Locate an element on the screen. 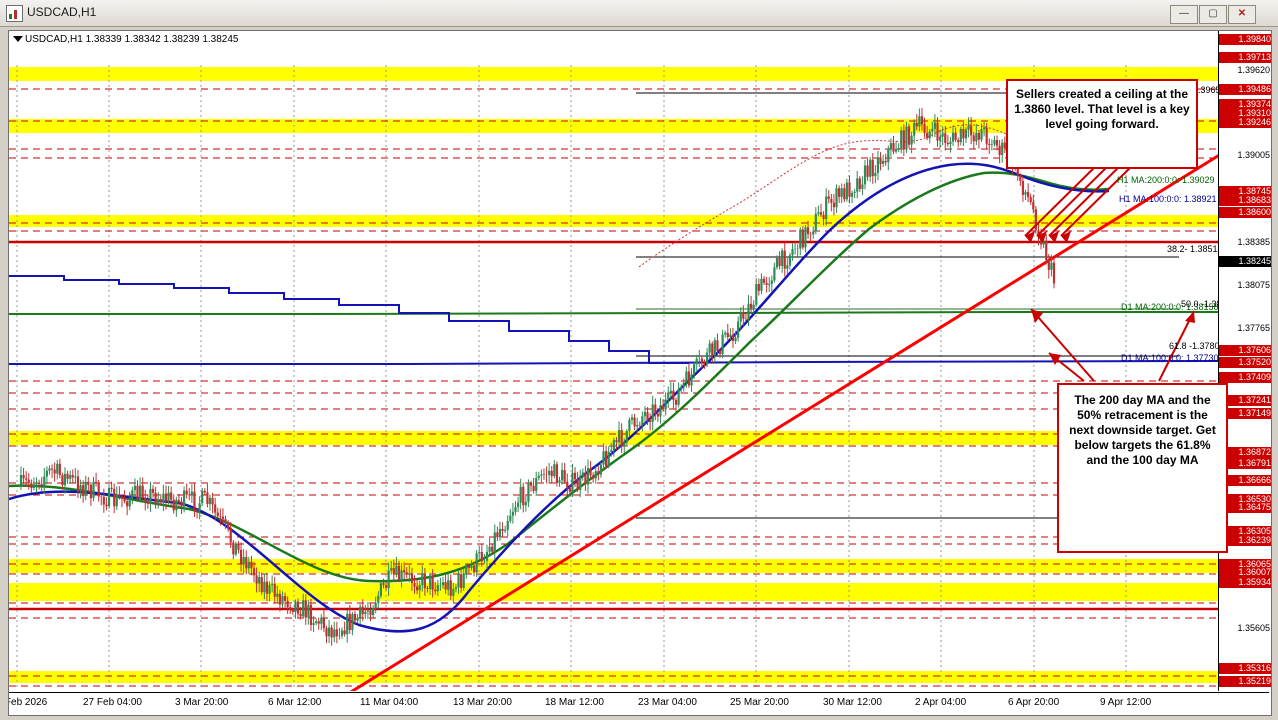 The image size is (1278, 720). d1-ma200-line is located at coordinates (614, 313).